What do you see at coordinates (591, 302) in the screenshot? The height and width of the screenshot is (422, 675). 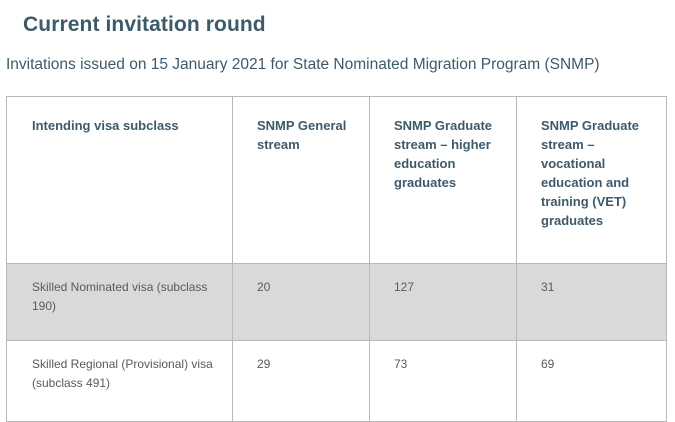 I see `graduate-vet-cell: 31` at bounding box center [591, 302].